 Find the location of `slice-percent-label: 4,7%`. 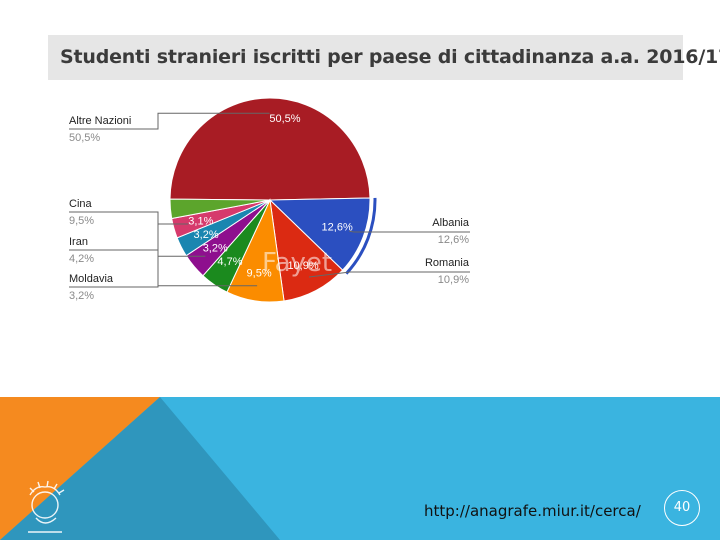

slice-percent-label: 4,7% is located at coordinates (229, 262).